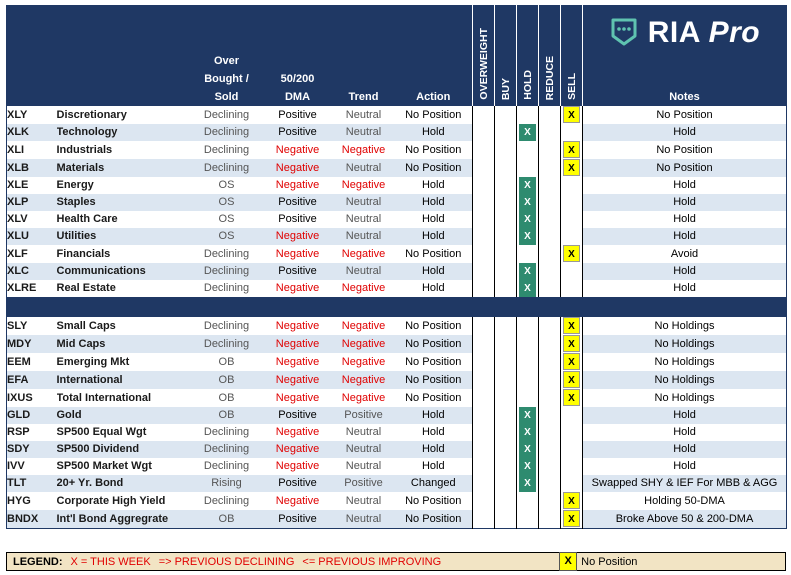 The height and width of the screenshot is (575, 791). Describe the element at coordinates (505, 88) in the screenshot. I see `header-buy-text: BUY` at that location.